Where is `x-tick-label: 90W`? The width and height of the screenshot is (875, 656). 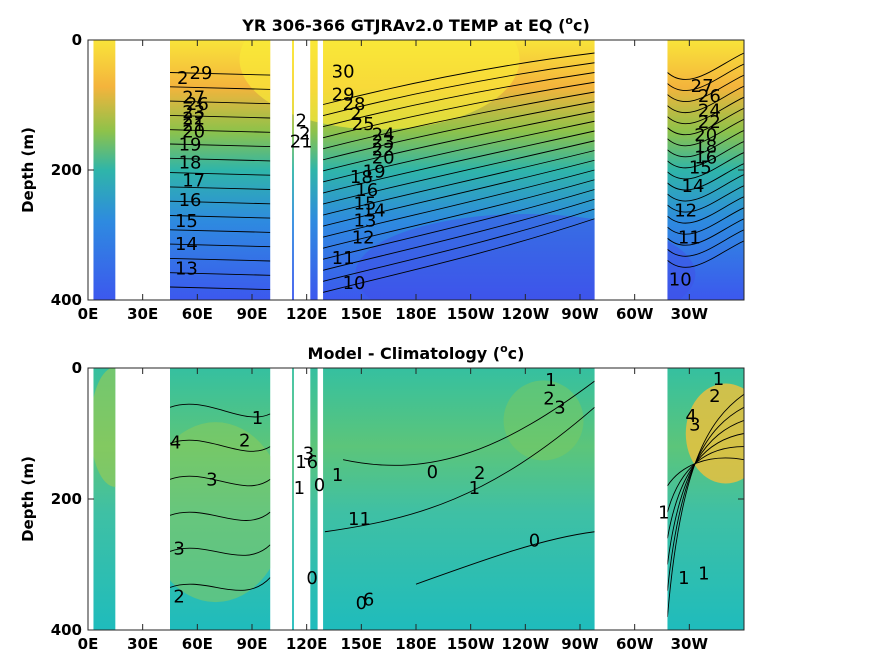
x-tick-label: 90W is located at coordinates (580, 314).